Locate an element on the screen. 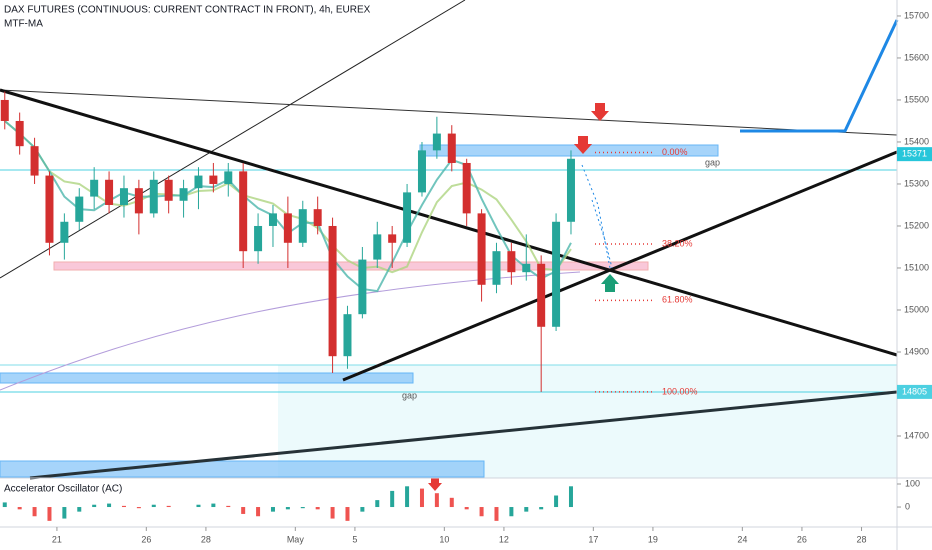 This screenshot has width=932, height=550. x-tick-label: 17 is located at coordinates (593, 539).